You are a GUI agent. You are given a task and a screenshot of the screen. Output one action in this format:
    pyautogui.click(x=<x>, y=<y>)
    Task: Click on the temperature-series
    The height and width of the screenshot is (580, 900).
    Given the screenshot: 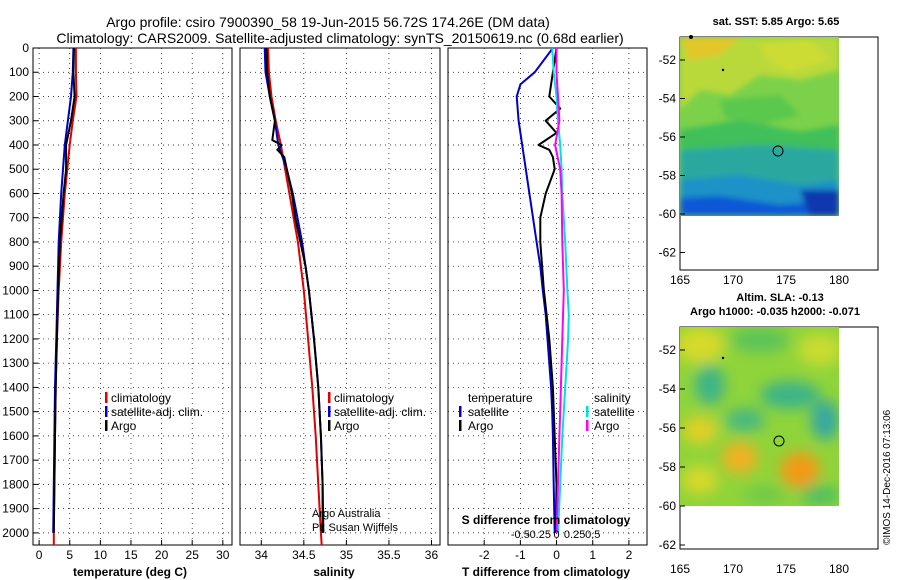 What is the action you would take?
    pyautogui.click(x=65, y=296)
    